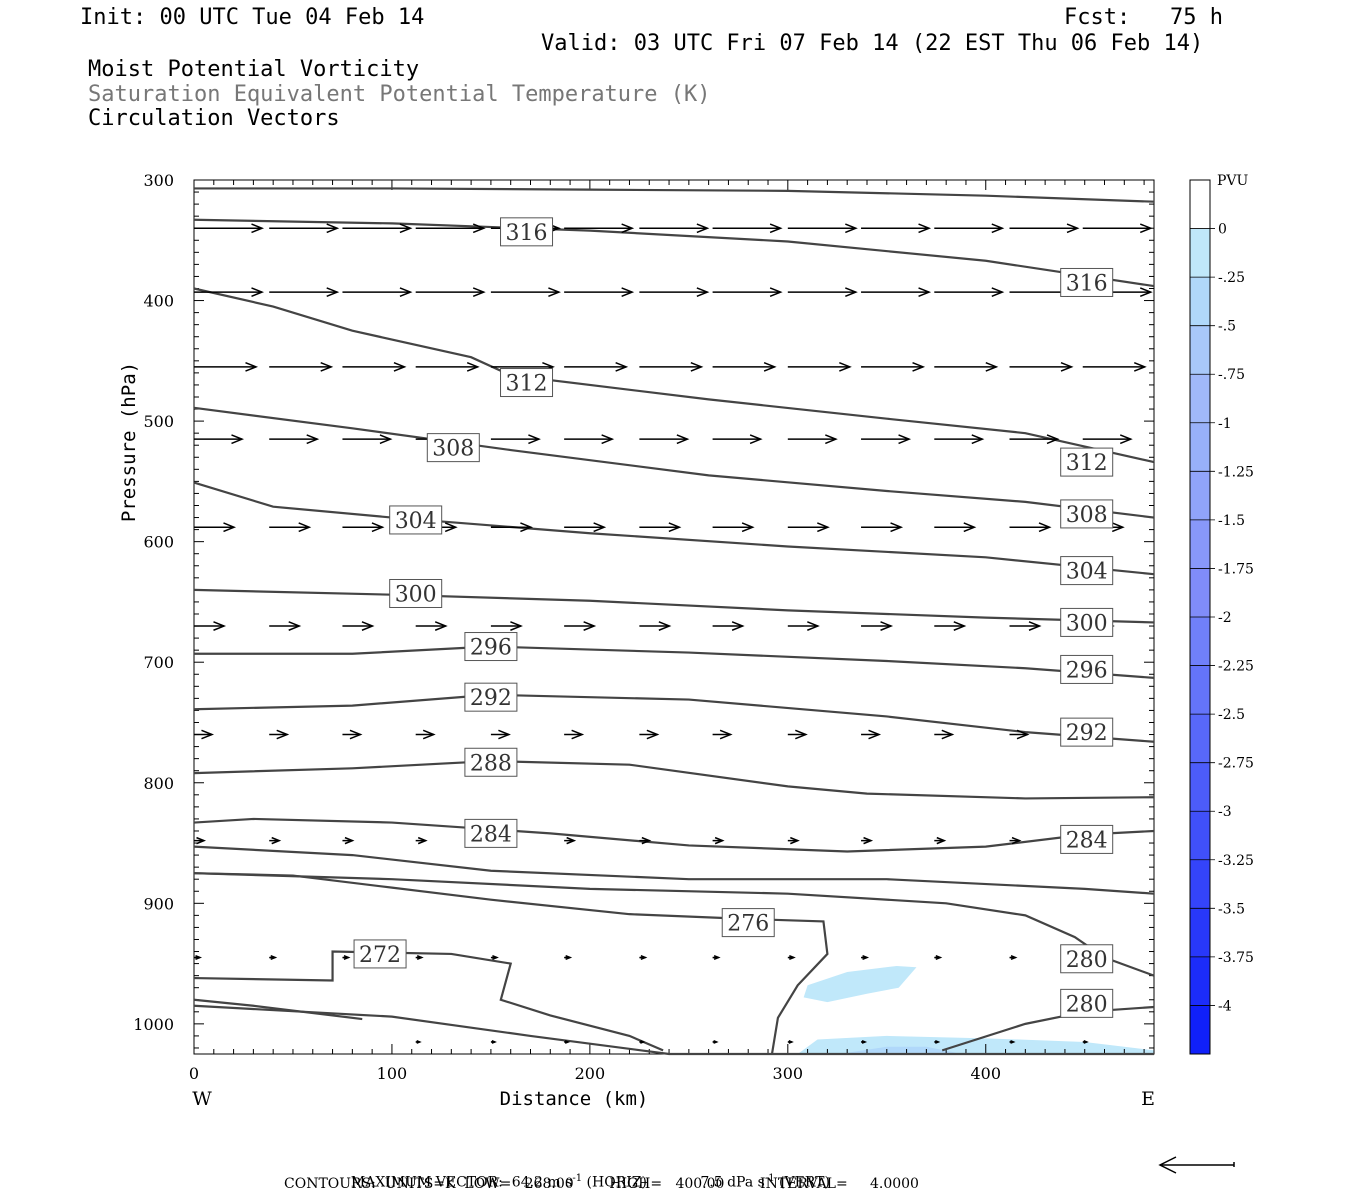 Image resolution: width=1350 pixels, height=1200 pixels. Describe the element at coordinates (153, 1024) in the screenshot. I see `y-tick-label: 1000` at that location.